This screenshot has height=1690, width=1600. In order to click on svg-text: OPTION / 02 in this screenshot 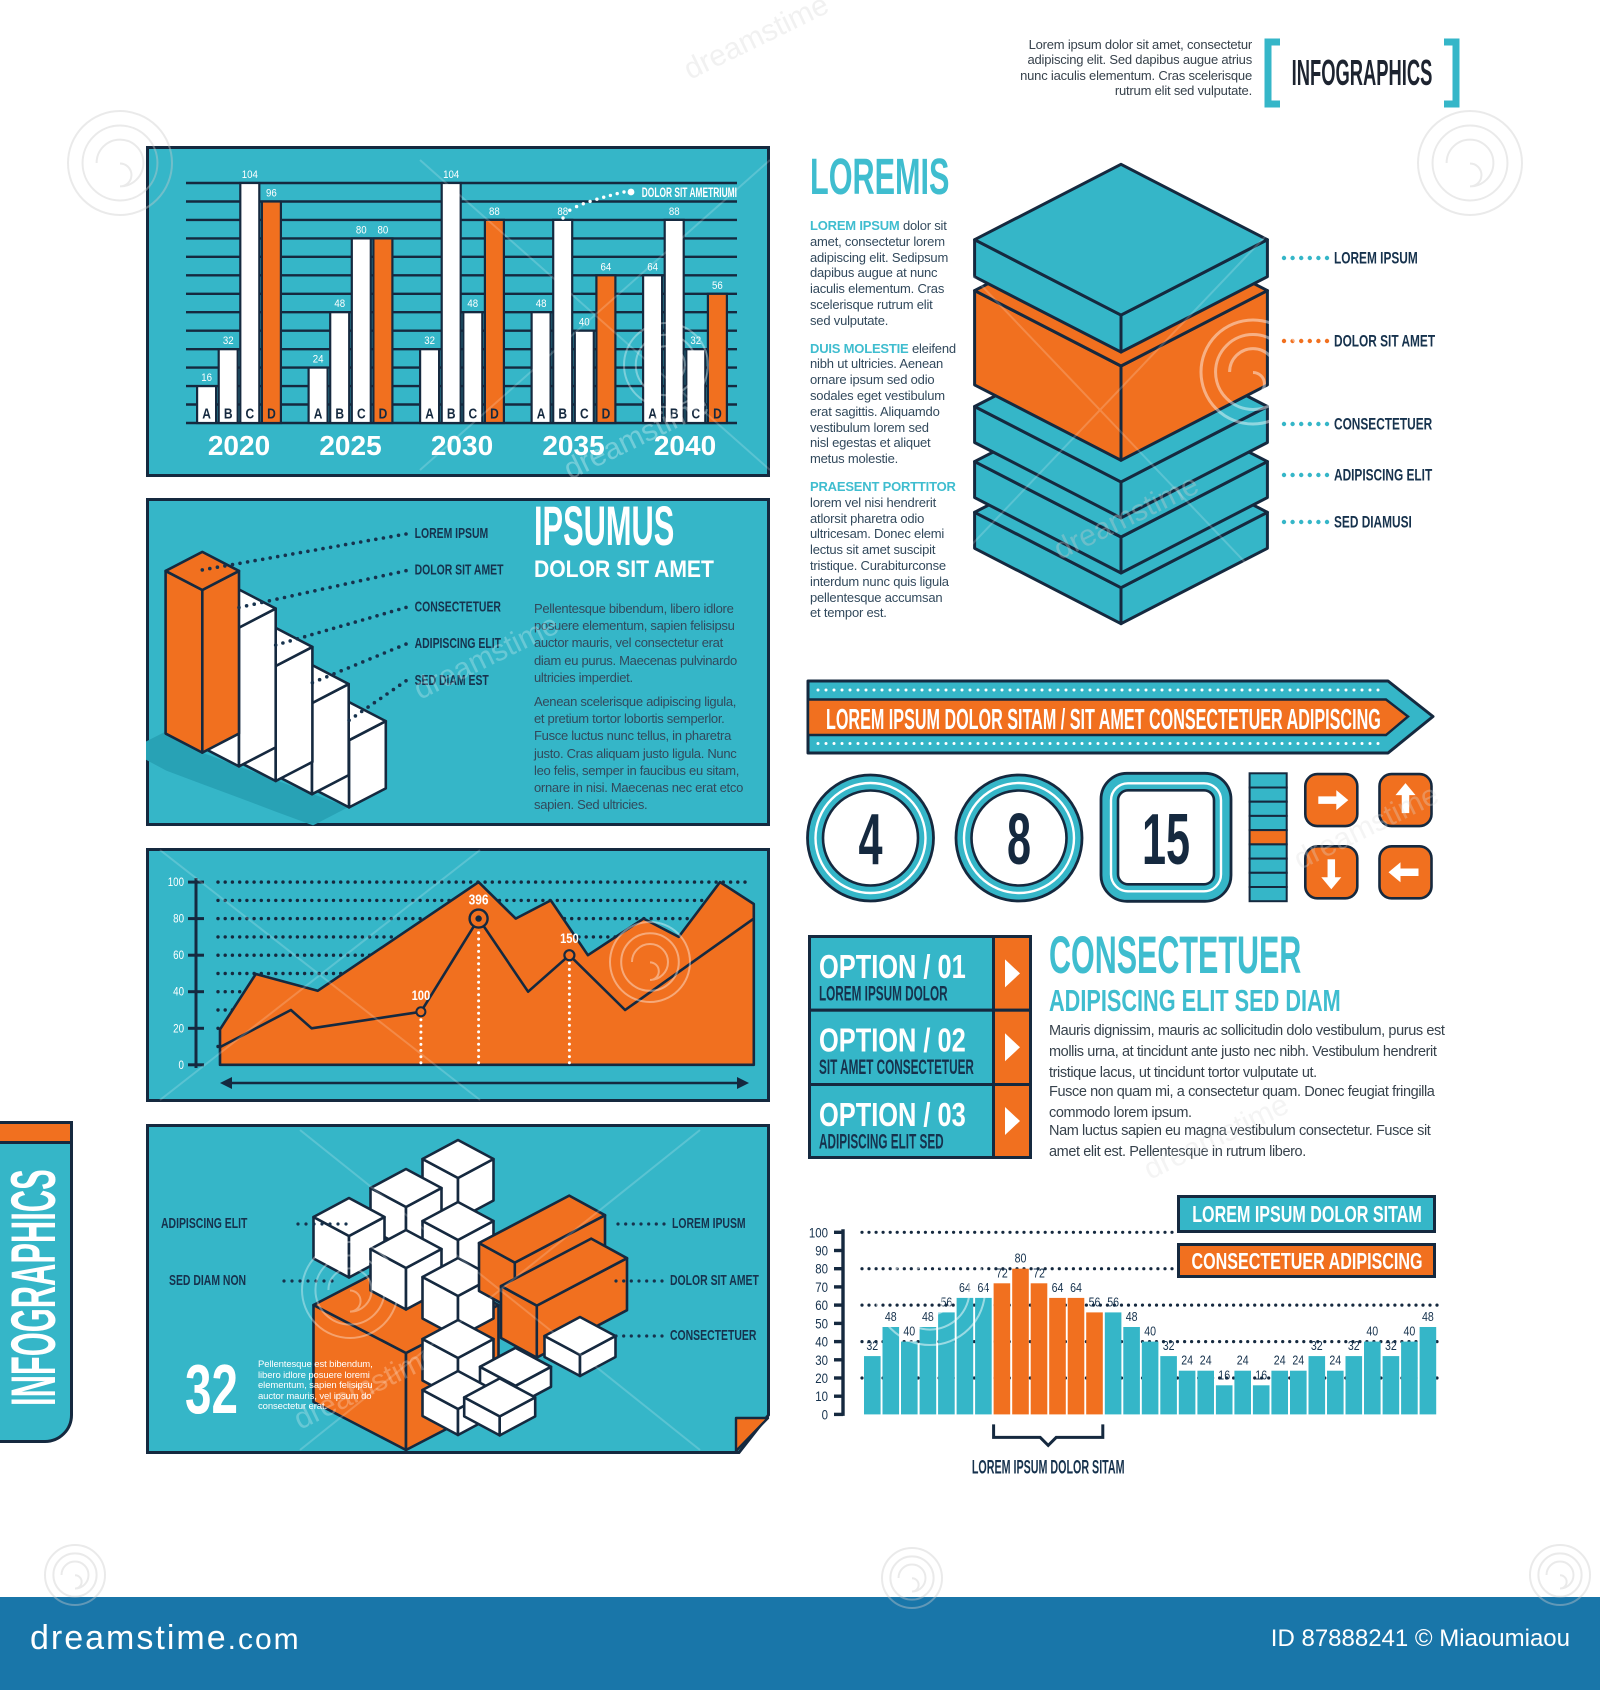, I will do `click(892, 1041)`.